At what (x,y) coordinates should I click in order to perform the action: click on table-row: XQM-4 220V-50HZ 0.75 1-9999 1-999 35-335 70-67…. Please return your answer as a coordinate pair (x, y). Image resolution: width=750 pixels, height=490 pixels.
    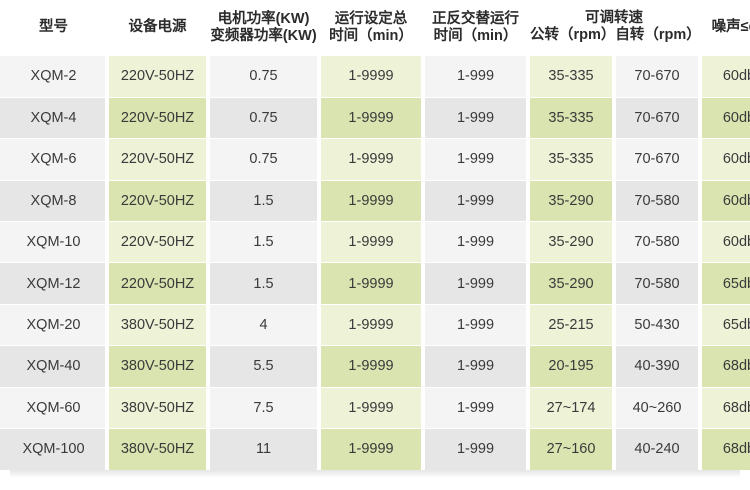
    Looking at the image, I should click on (375, 118).